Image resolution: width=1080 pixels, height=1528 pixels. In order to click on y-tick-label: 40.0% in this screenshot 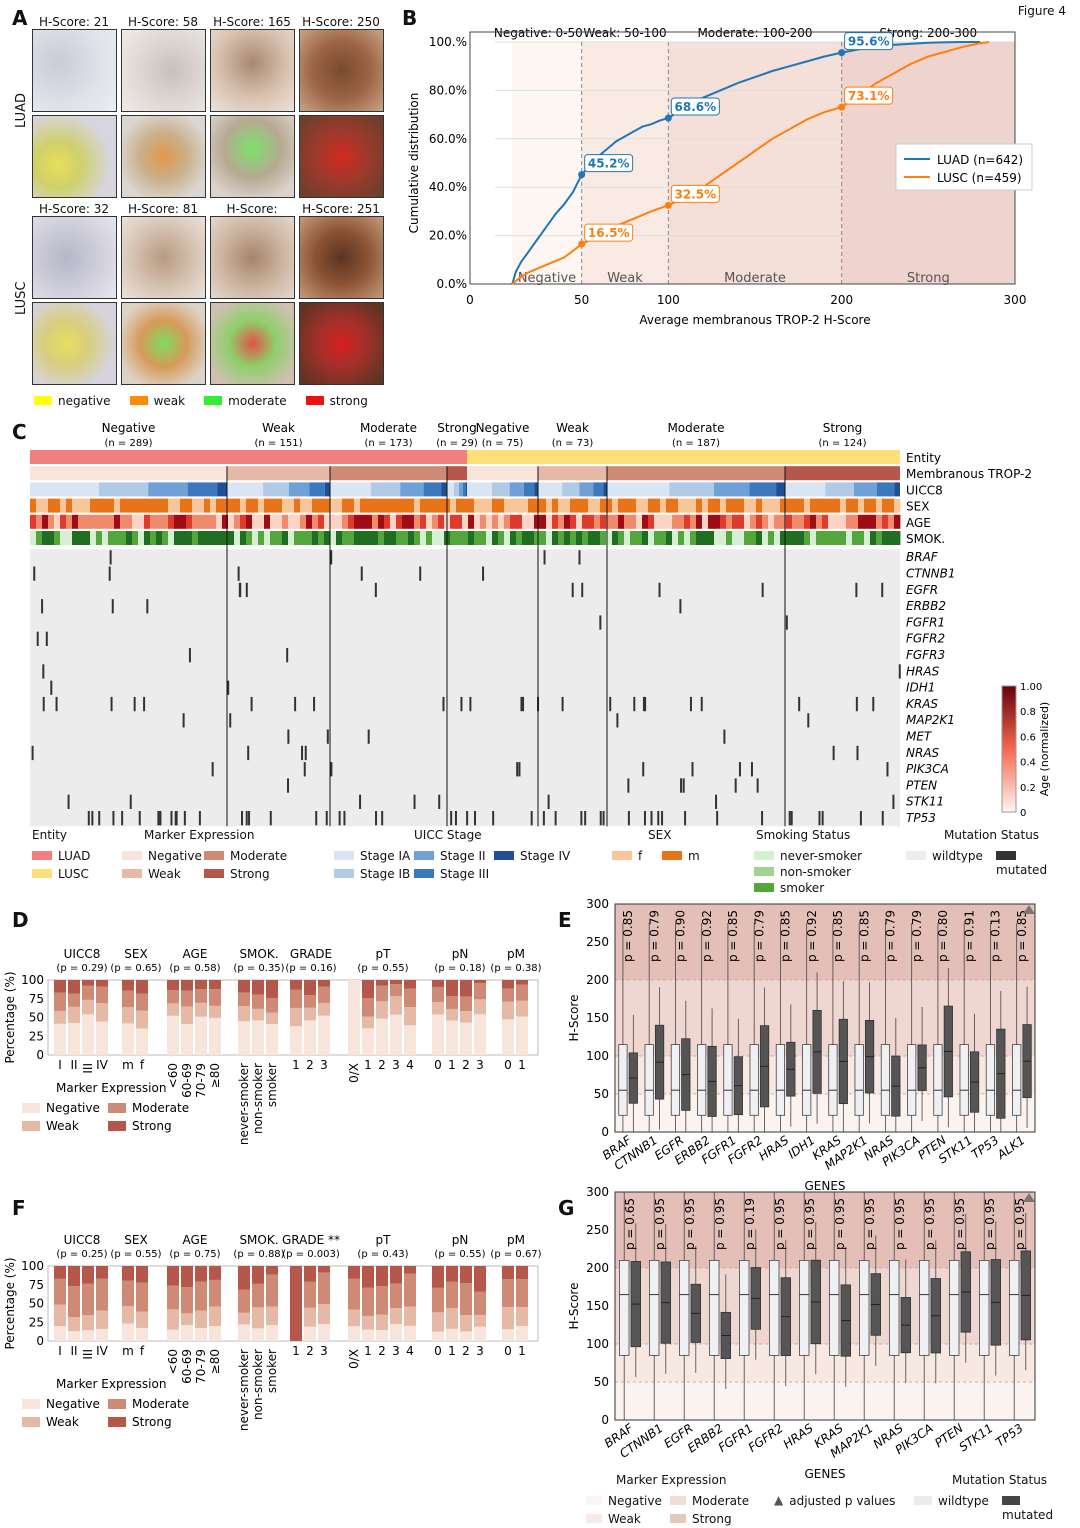, I will do `click(448, 187)`.